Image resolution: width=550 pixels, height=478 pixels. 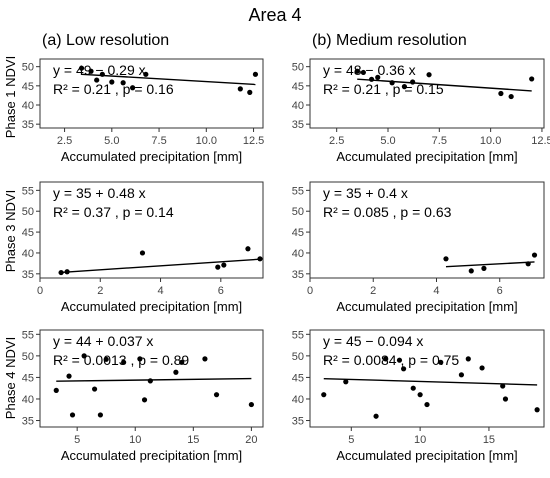 What do you see at coordinates (99, 70) in the screenshot?
I see `regression-equation: y = 49 − 0.29 x` at bounding box center [99, 70].